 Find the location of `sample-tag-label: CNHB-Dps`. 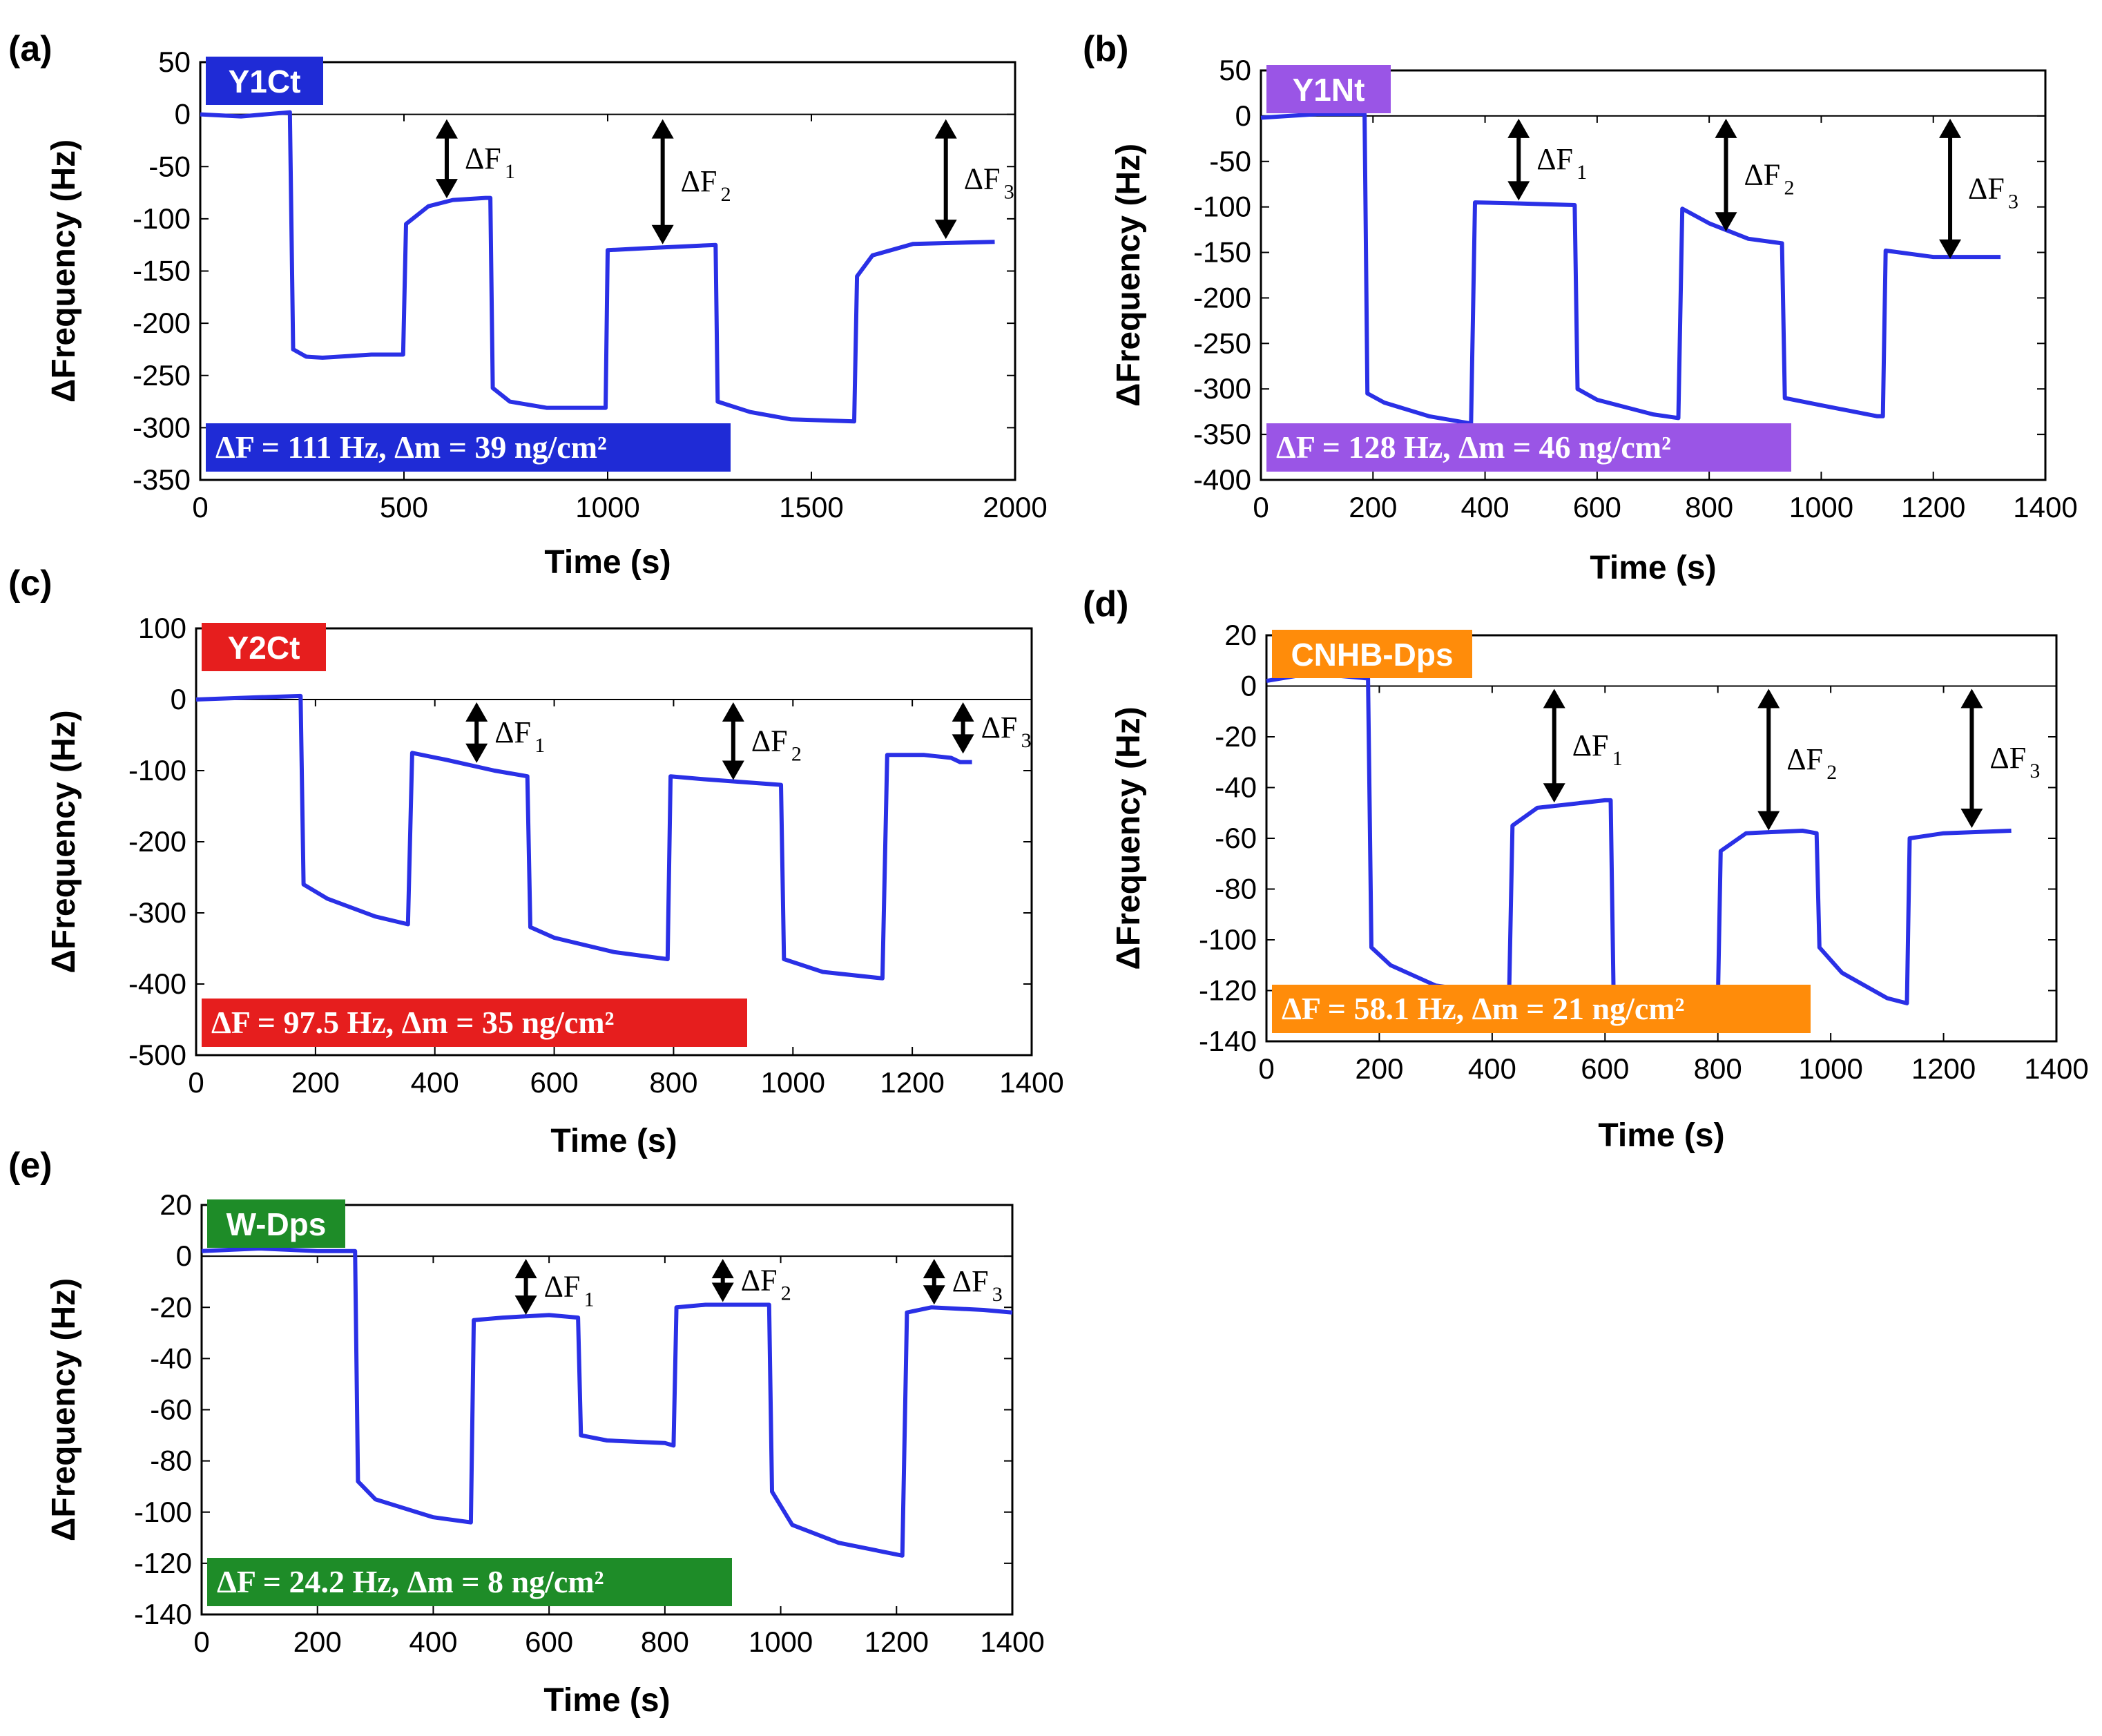

sample-tag-label: CNHB-Dps is located at coordinates (1372, 655).